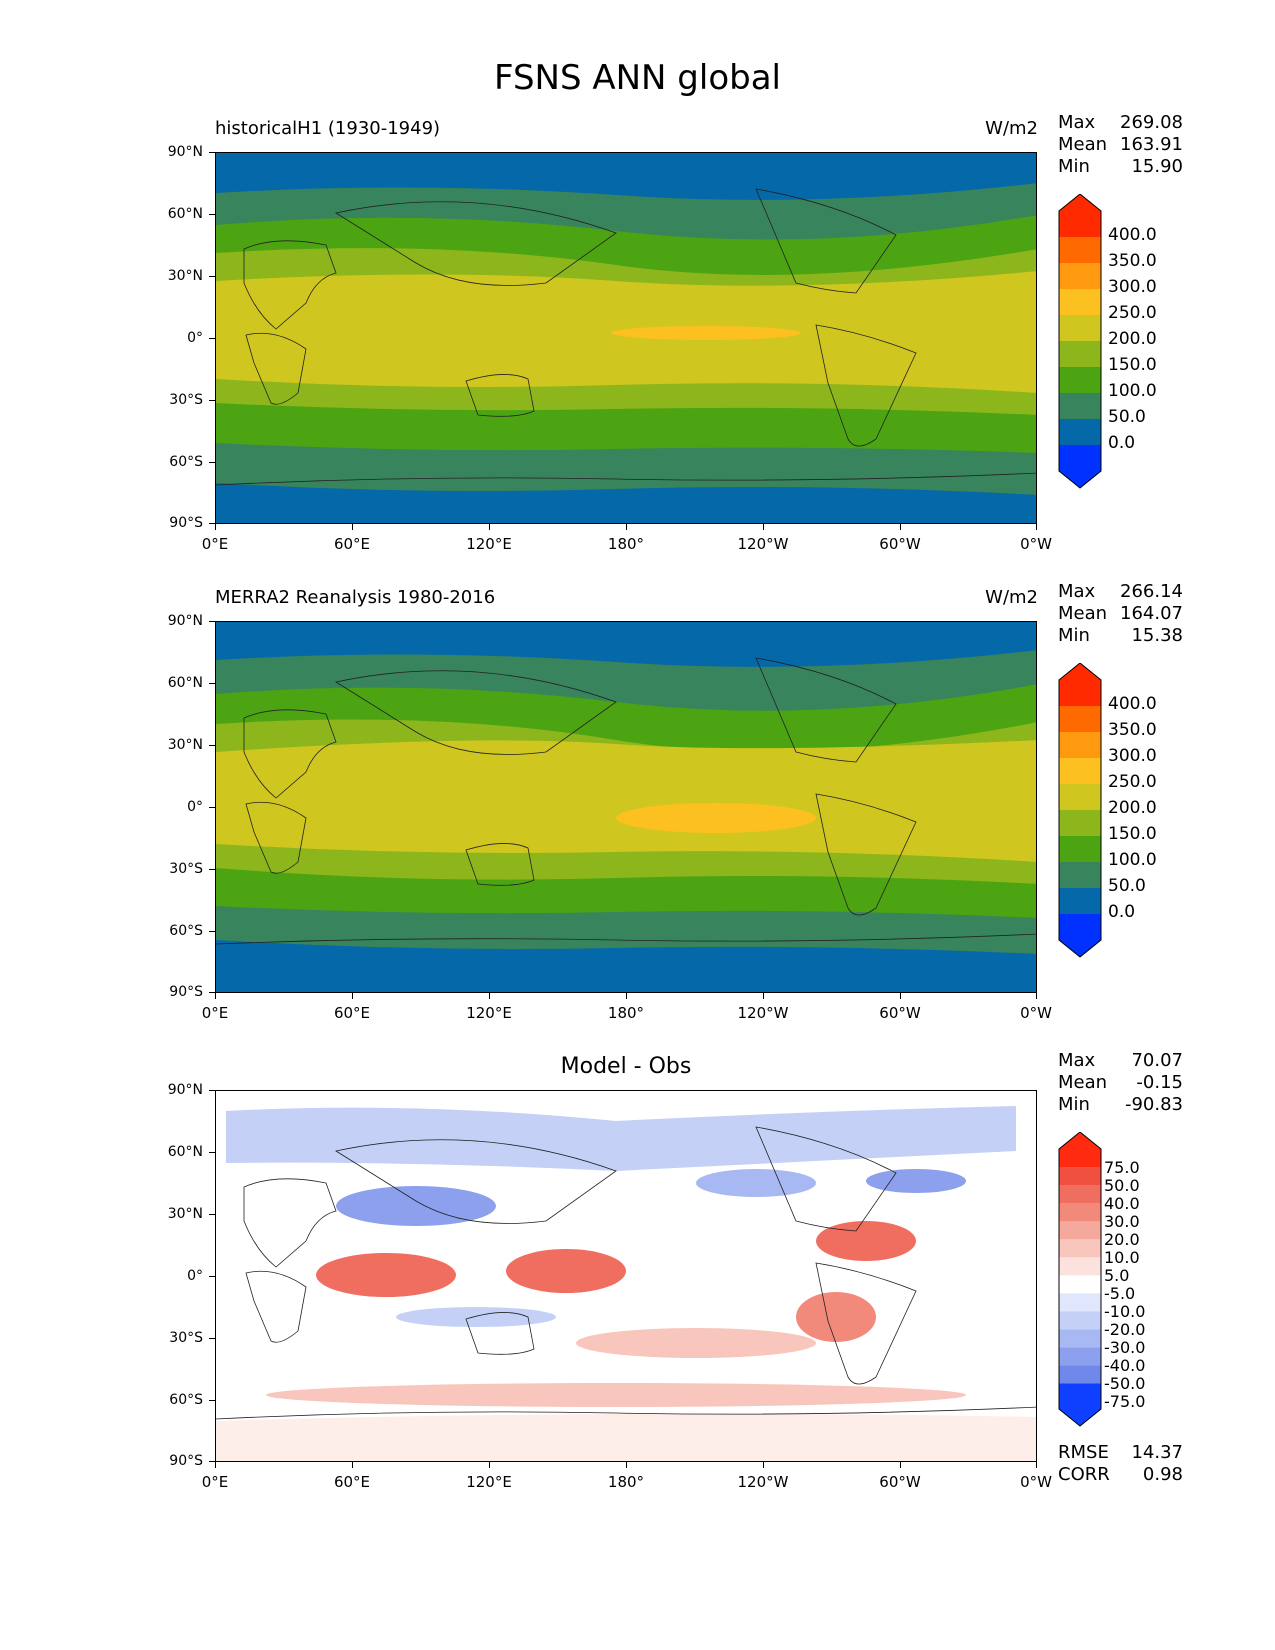 This screenshot has width=1275, height=1650. I want to click on map-model-field, so click(626, 338).